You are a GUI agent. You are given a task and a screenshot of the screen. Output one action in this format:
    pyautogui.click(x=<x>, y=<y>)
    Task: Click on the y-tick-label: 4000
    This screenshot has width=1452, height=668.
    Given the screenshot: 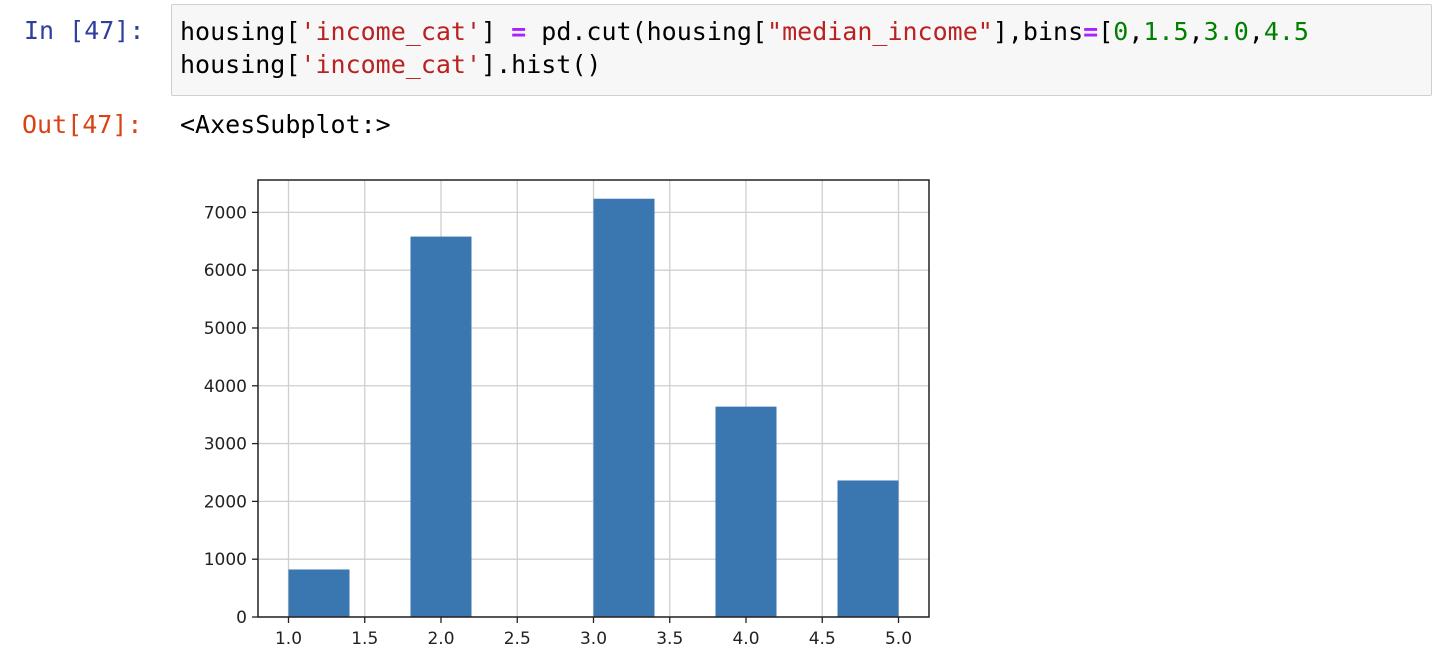 What is the action you would take?
    pyautogui.click(x=225, y=387)
    